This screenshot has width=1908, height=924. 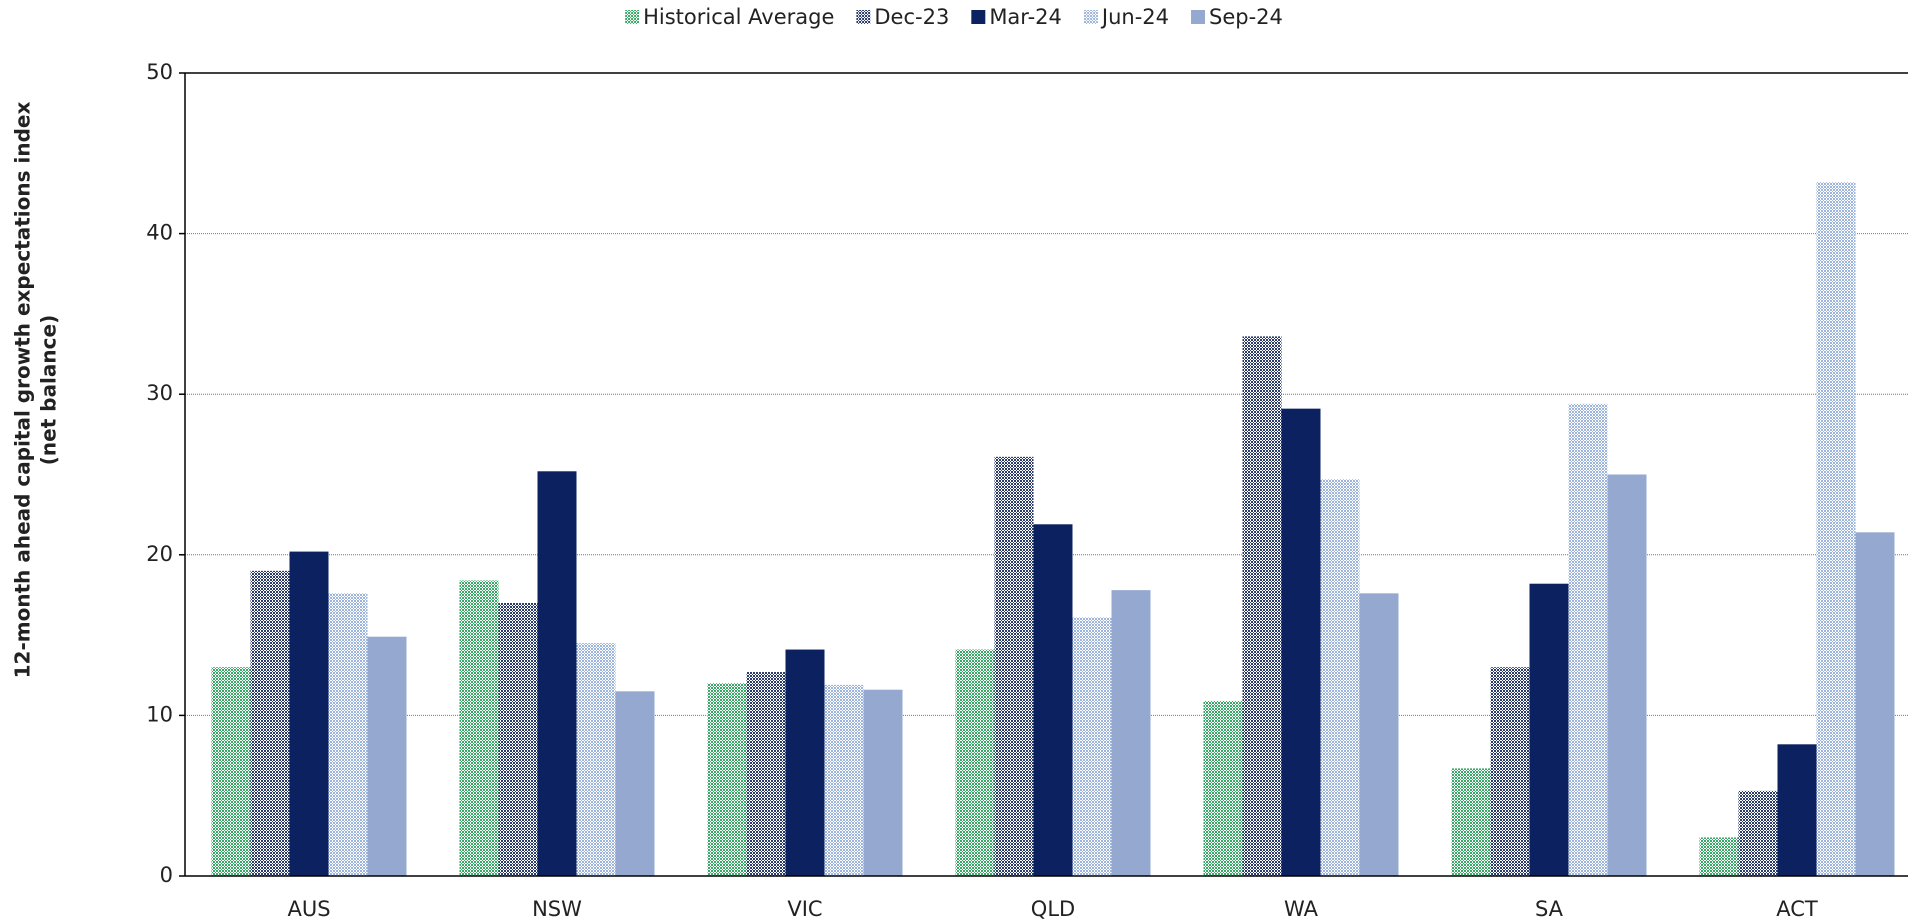 What do you see at coordinates (911, 17) in the screenshot?
I see `legend-label: Dec-23` at bounding box center [911, 17].